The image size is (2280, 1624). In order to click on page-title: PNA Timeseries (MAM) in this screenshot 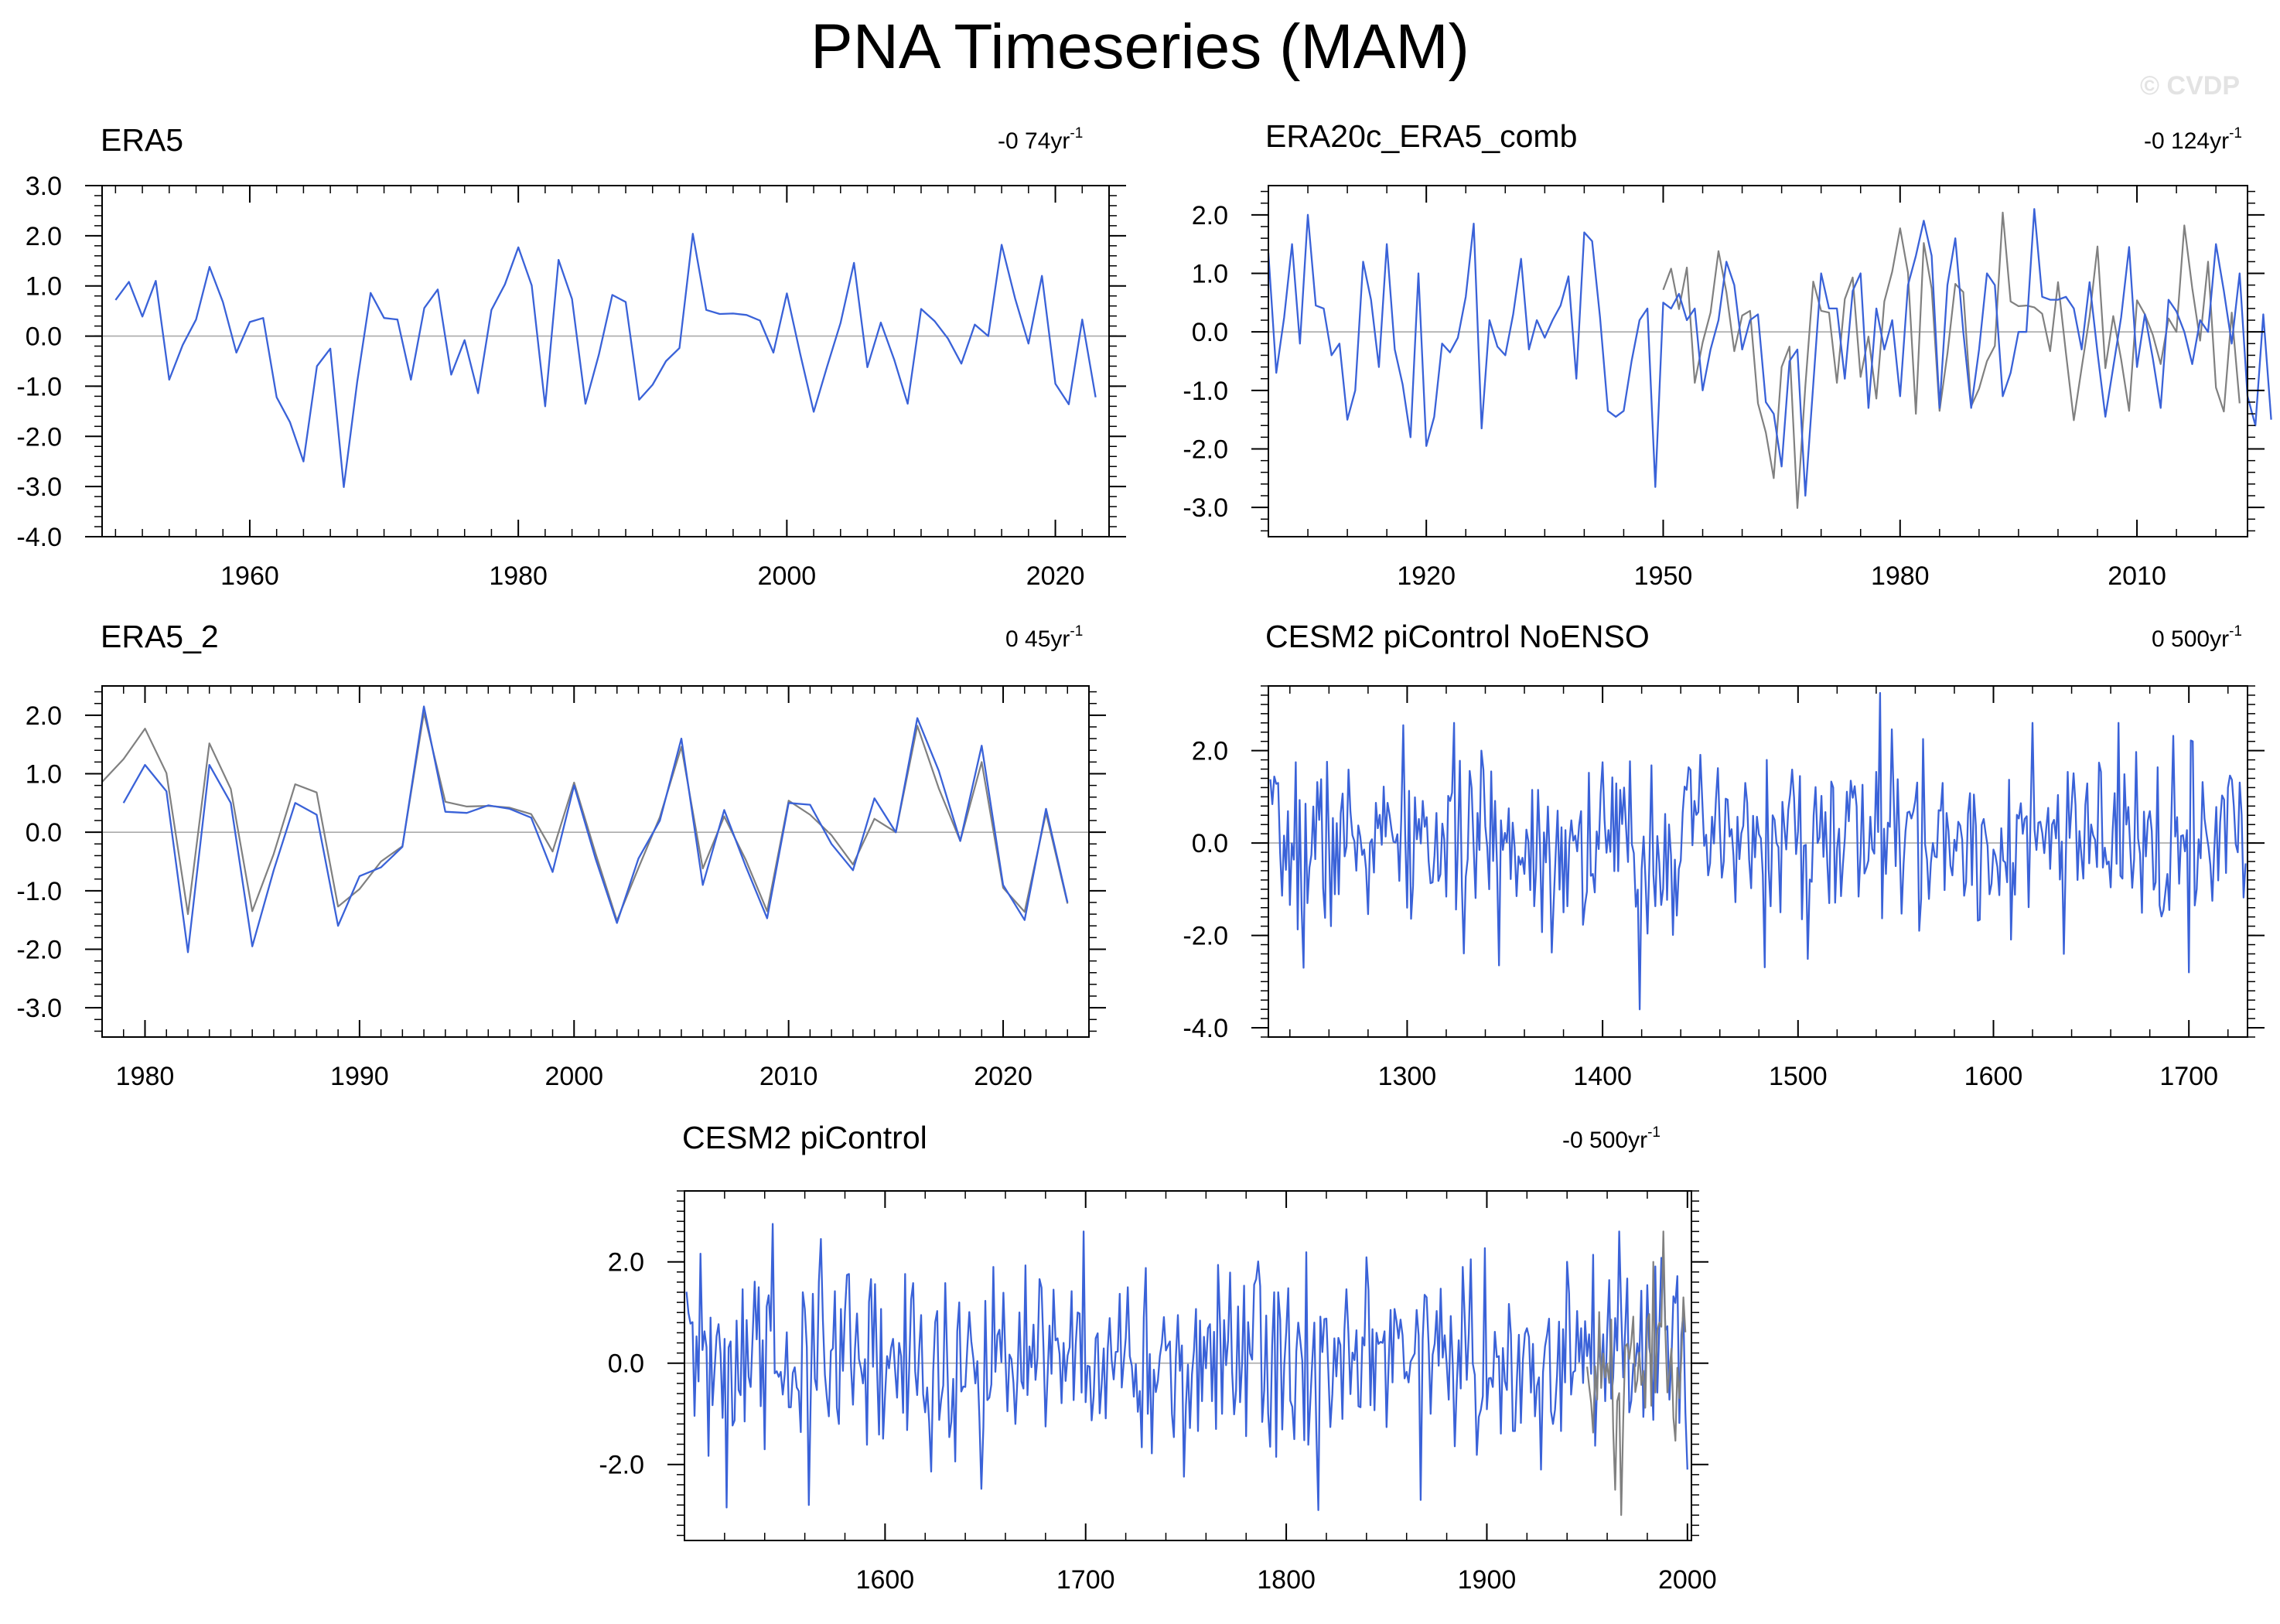, I will do `click(1140, 47)`.